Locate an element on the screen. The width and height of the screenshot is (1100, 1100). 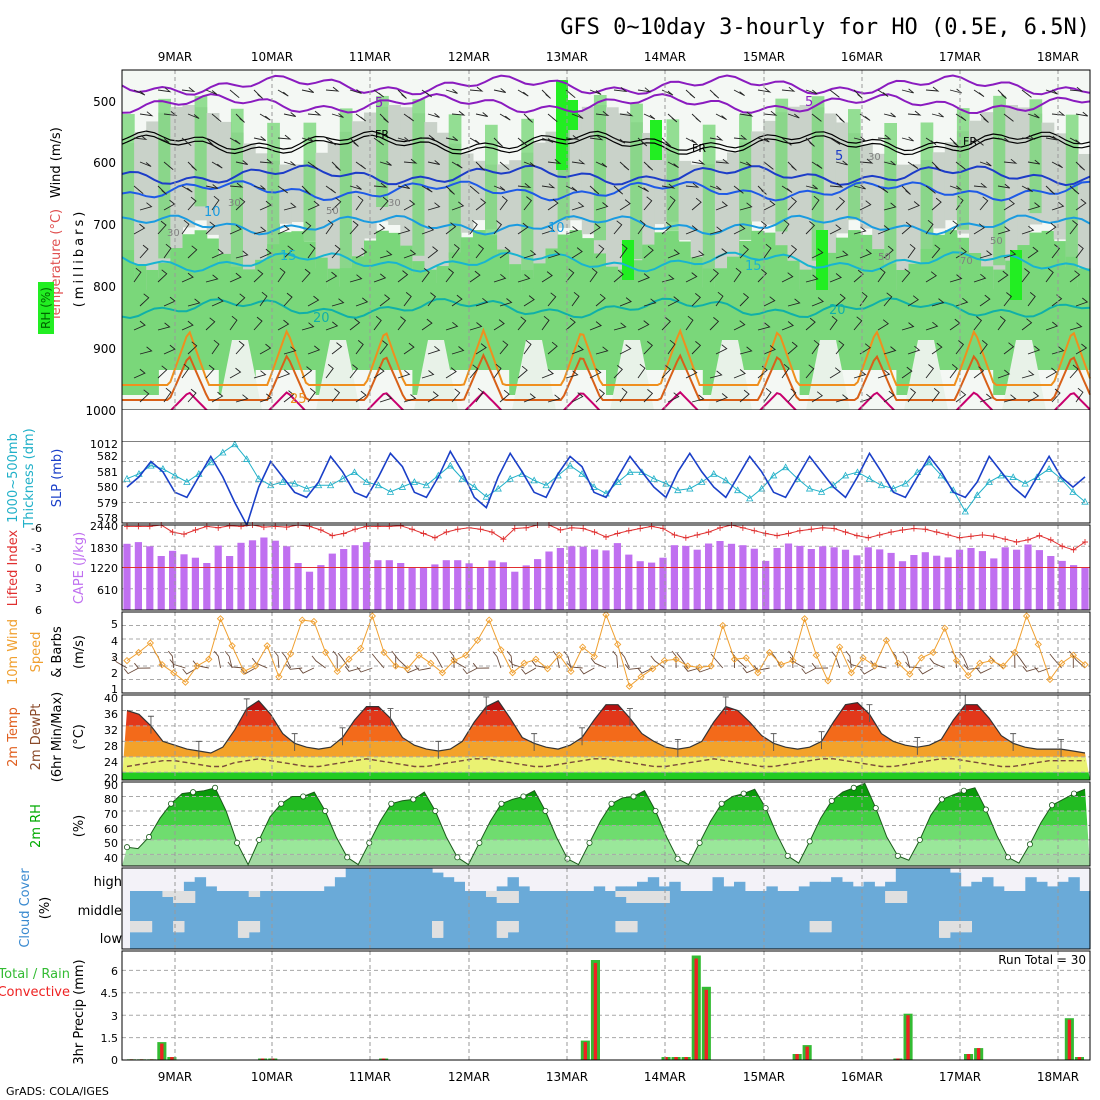
cape-bars is located at coordinates (606, 574).